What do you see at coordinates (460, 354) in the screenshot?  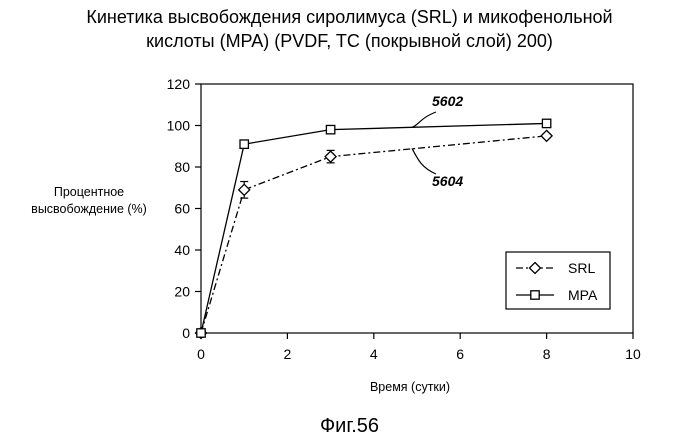 I see `x-tick-label: 6` at bounding box center [460, 354].